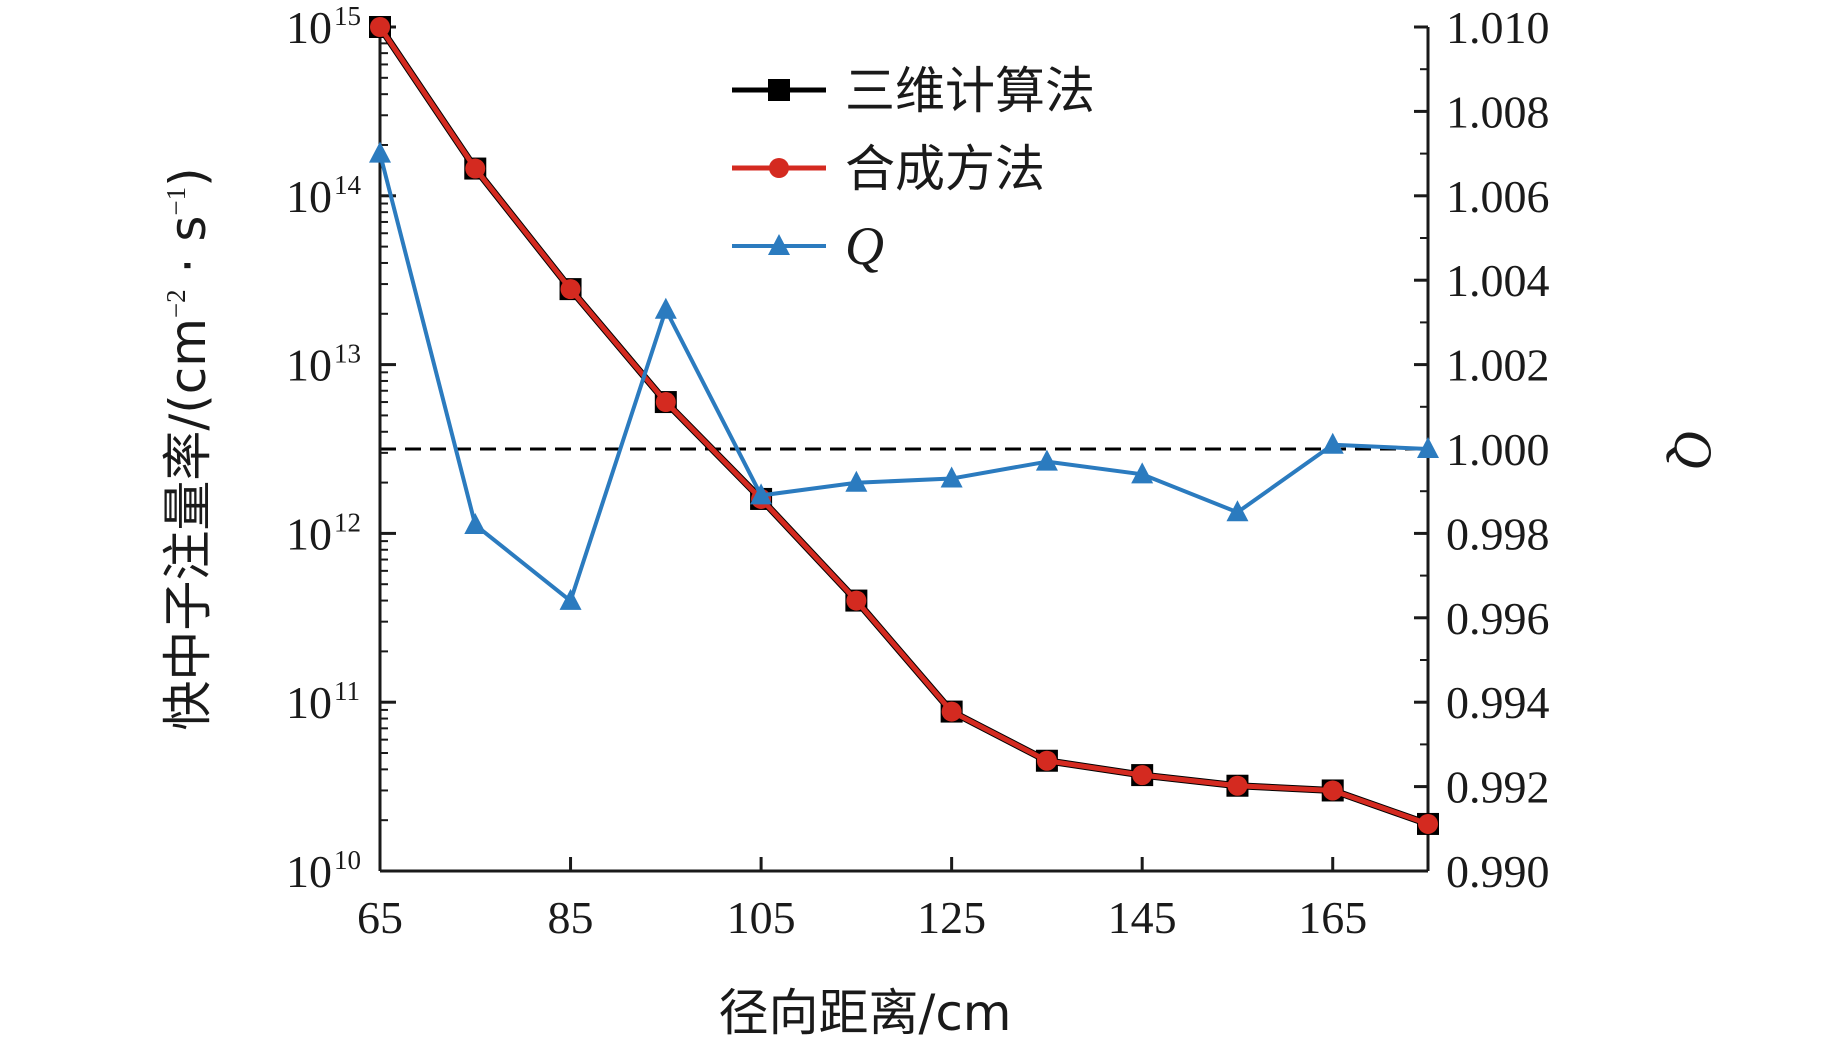 This screenshot has height=1040, width=1843. I want to click on legend-entry-circle: 合成方法, so click(888, 169).